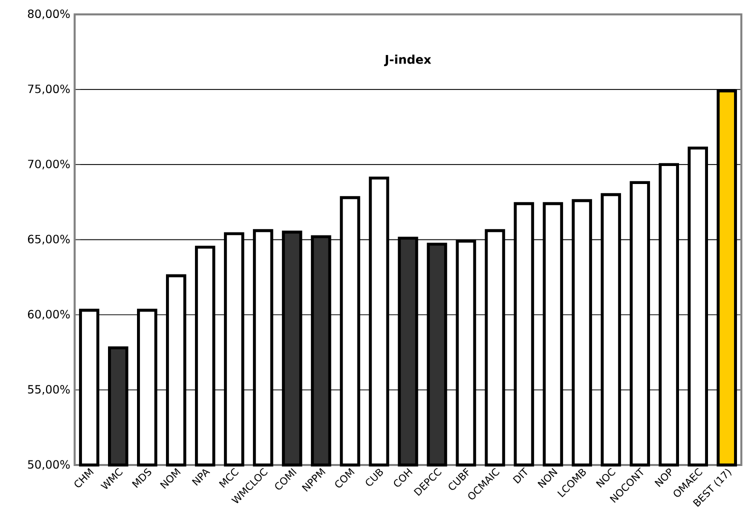 Image resolution: width=754 pixels, height=529 pixels. What do you see at coordinates (408, 60) in the screenshot?
I see `text: J-index` at bounding box center [408, 60].